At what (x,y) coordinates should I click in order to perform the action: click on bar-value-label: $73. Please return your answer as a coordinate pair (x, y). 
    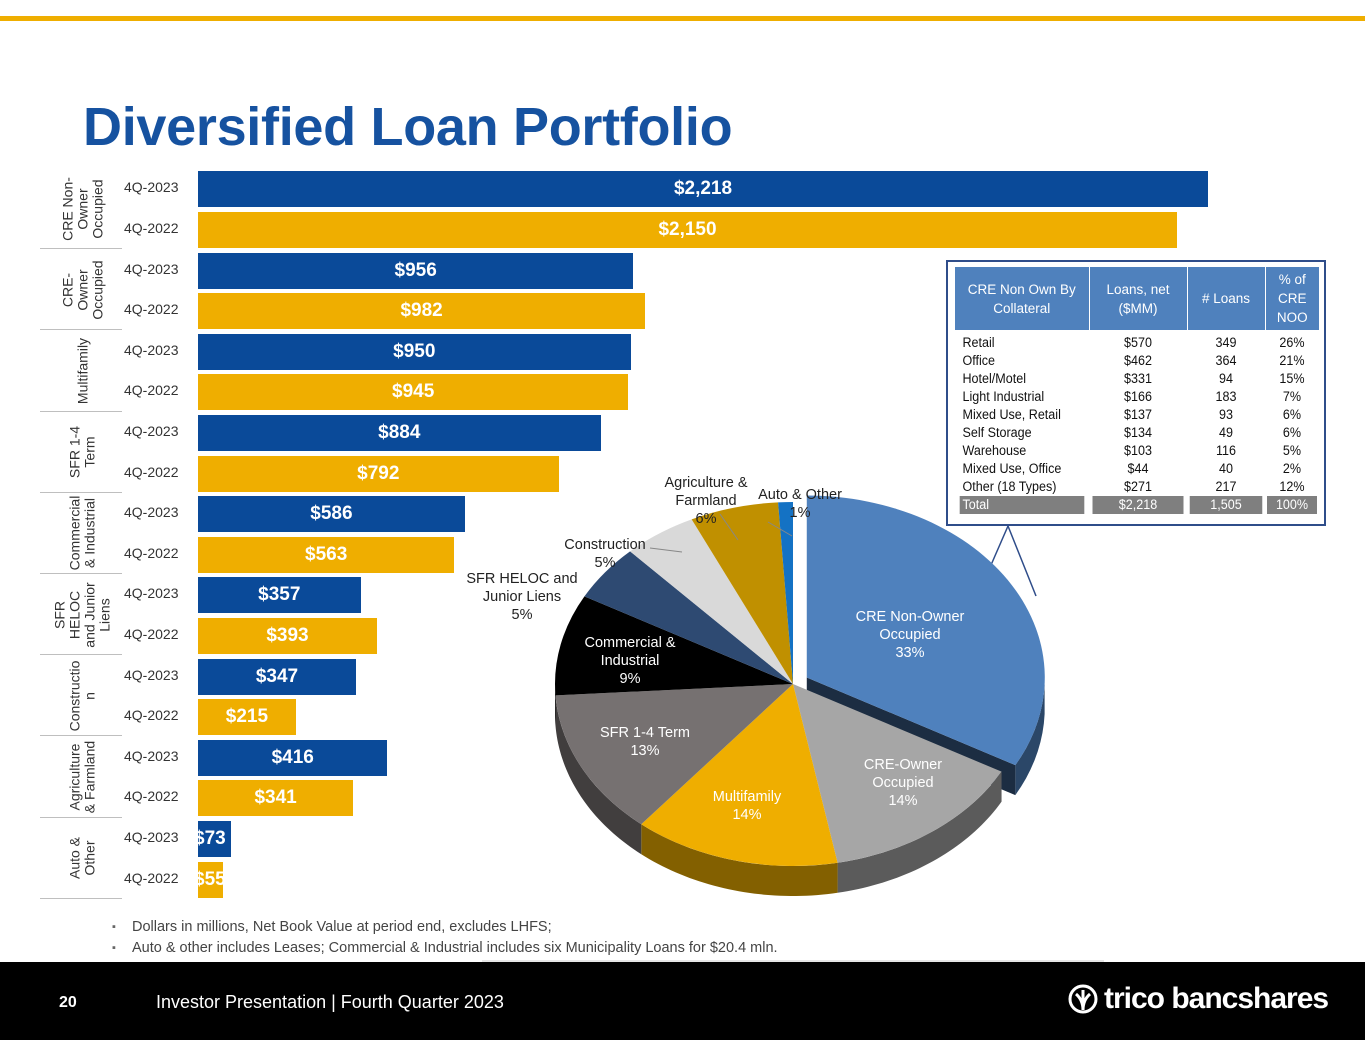
    Looking at the image, I should click on (210, 838).